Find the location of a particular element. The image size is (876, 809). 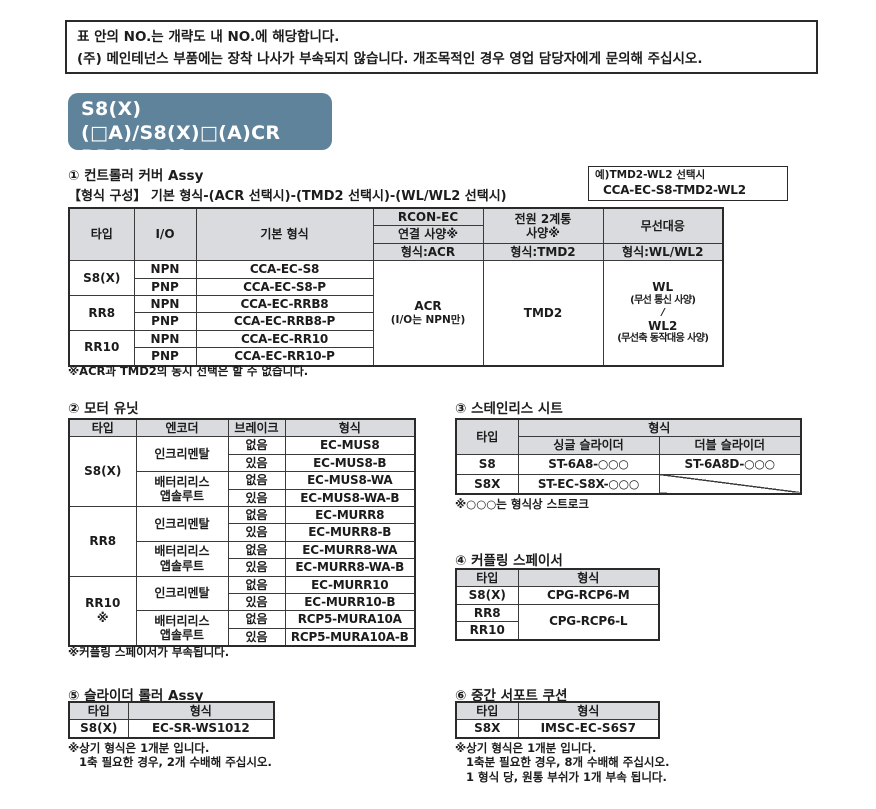

model-cell: CCA-EC-RR10 is located at coordinates (284, 339).